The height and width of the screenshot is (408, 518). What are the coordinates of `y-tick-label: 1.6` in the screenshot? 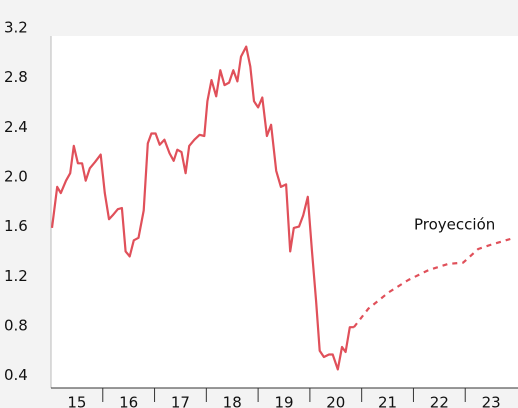 It's located at (16, 226).